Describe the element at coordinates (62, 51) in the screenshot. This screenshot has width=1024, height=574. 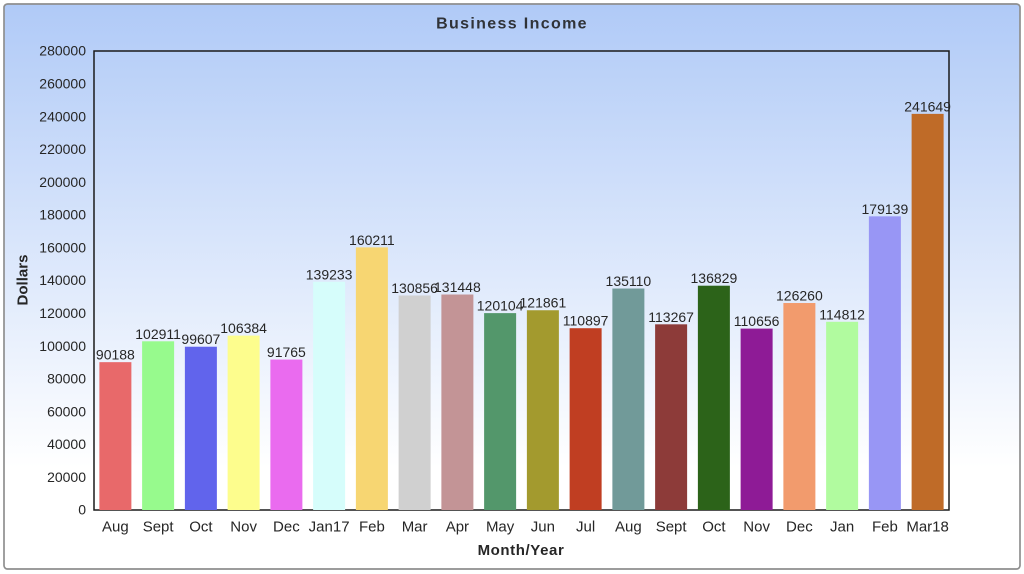
I see `svg-text: 280000` at that location.